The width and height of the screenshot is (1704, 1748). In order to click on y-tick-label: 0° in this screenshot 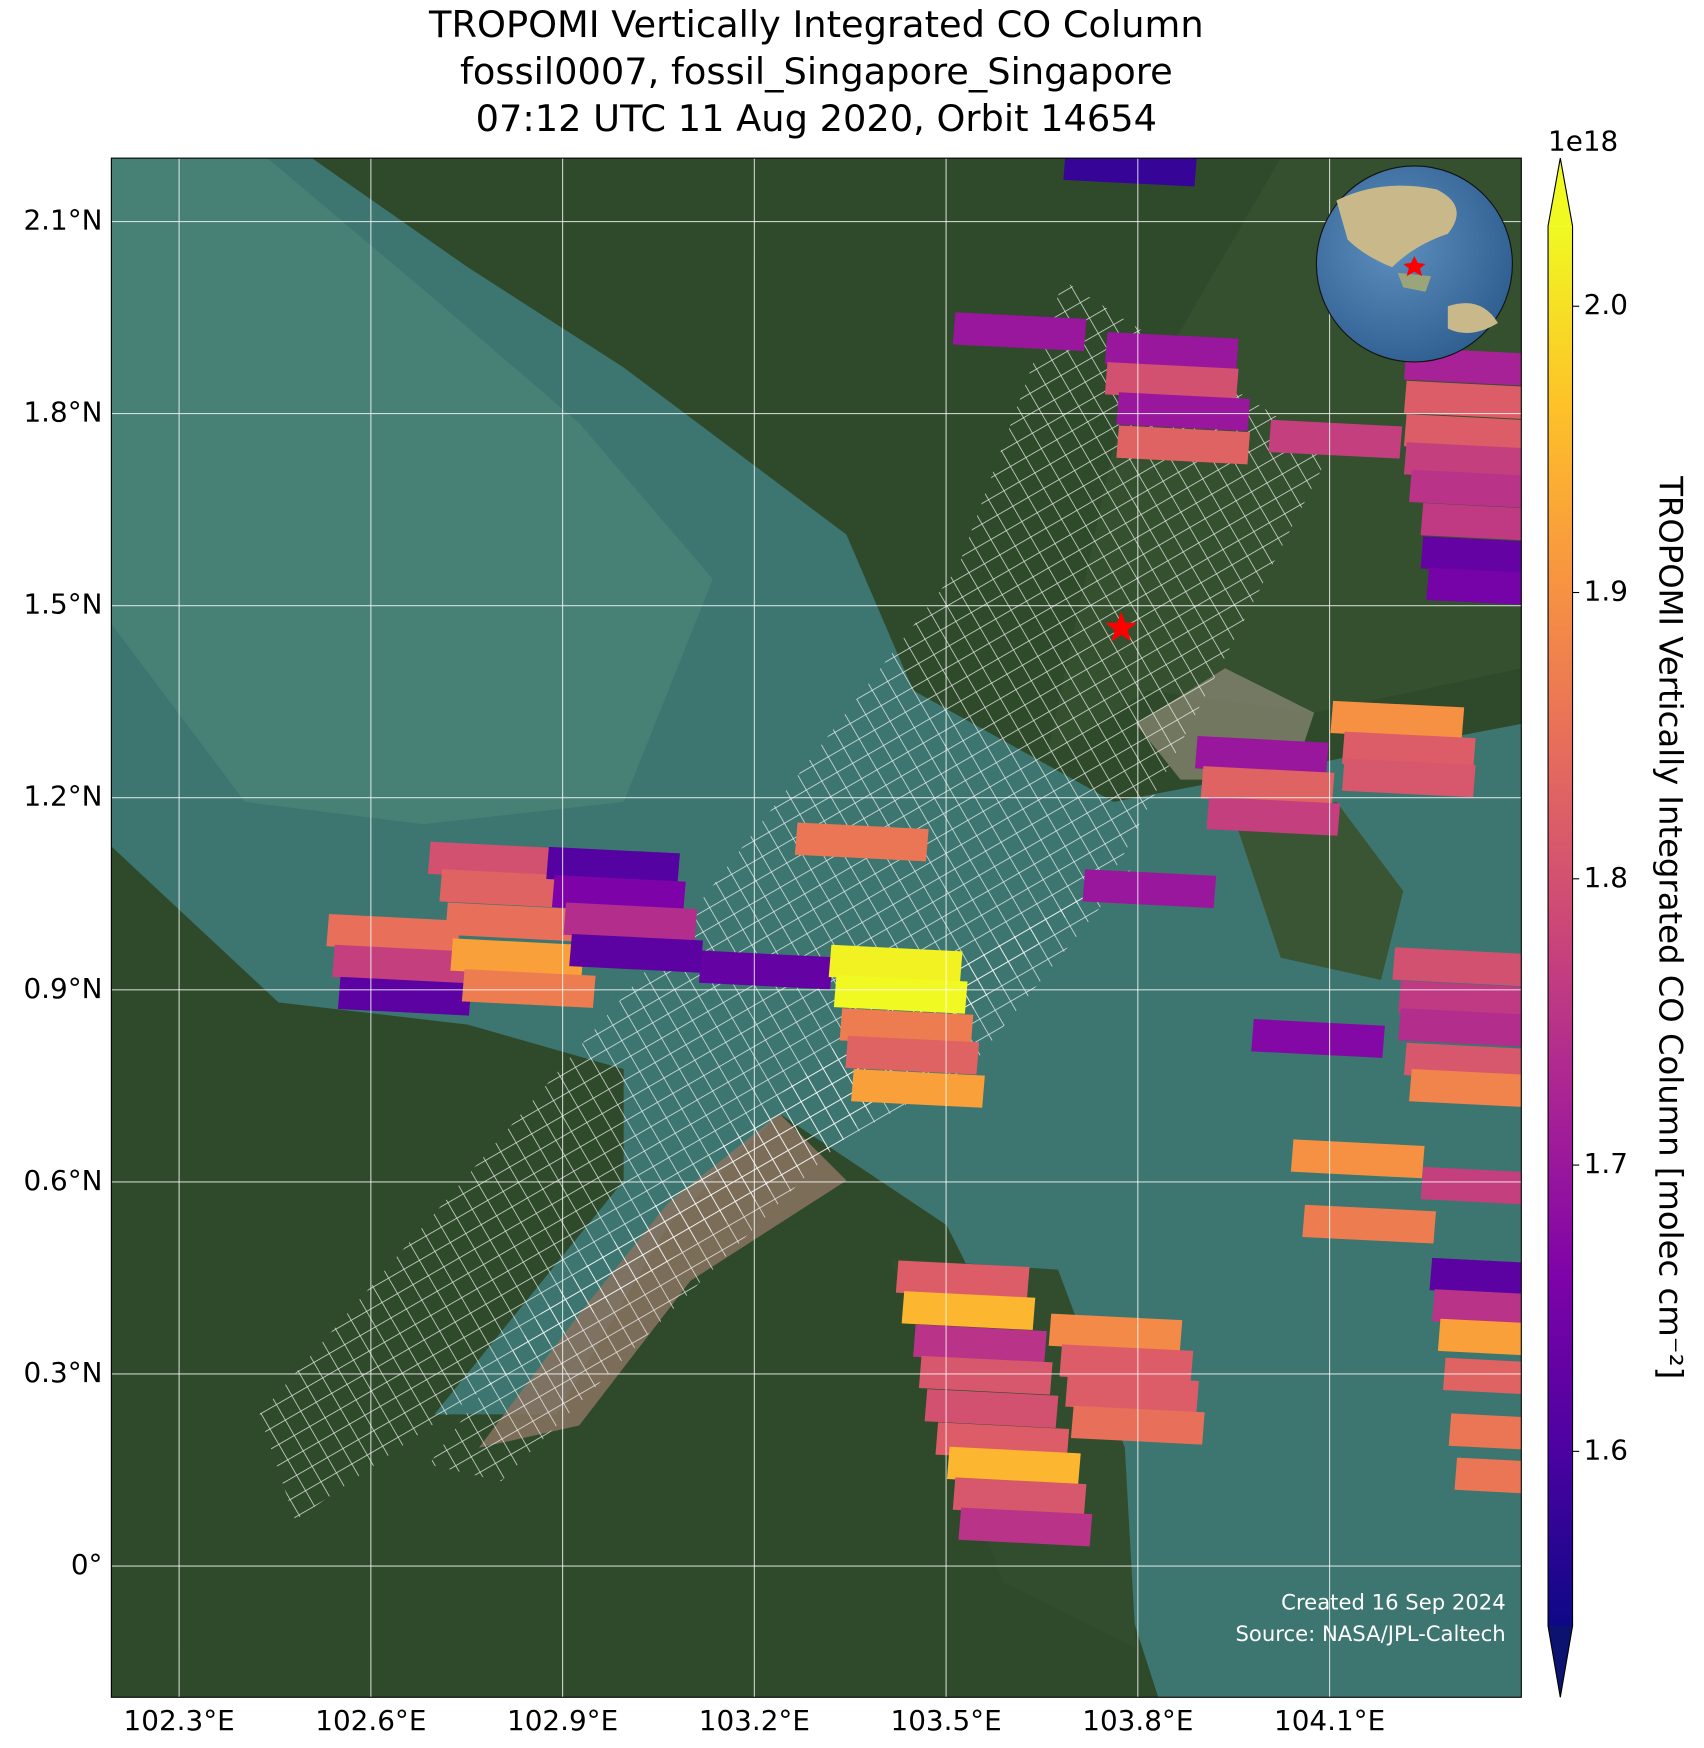, I will do `click(87, 1564)`.